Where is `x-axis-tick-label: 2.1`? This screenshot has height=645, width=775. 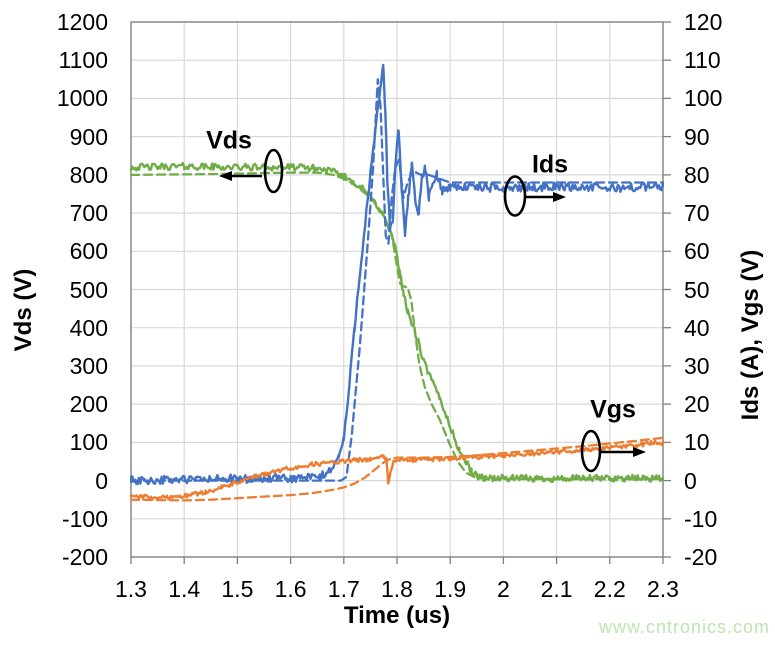
x-axis-tick-label: 2.1 is located at coordinates (556, 589).